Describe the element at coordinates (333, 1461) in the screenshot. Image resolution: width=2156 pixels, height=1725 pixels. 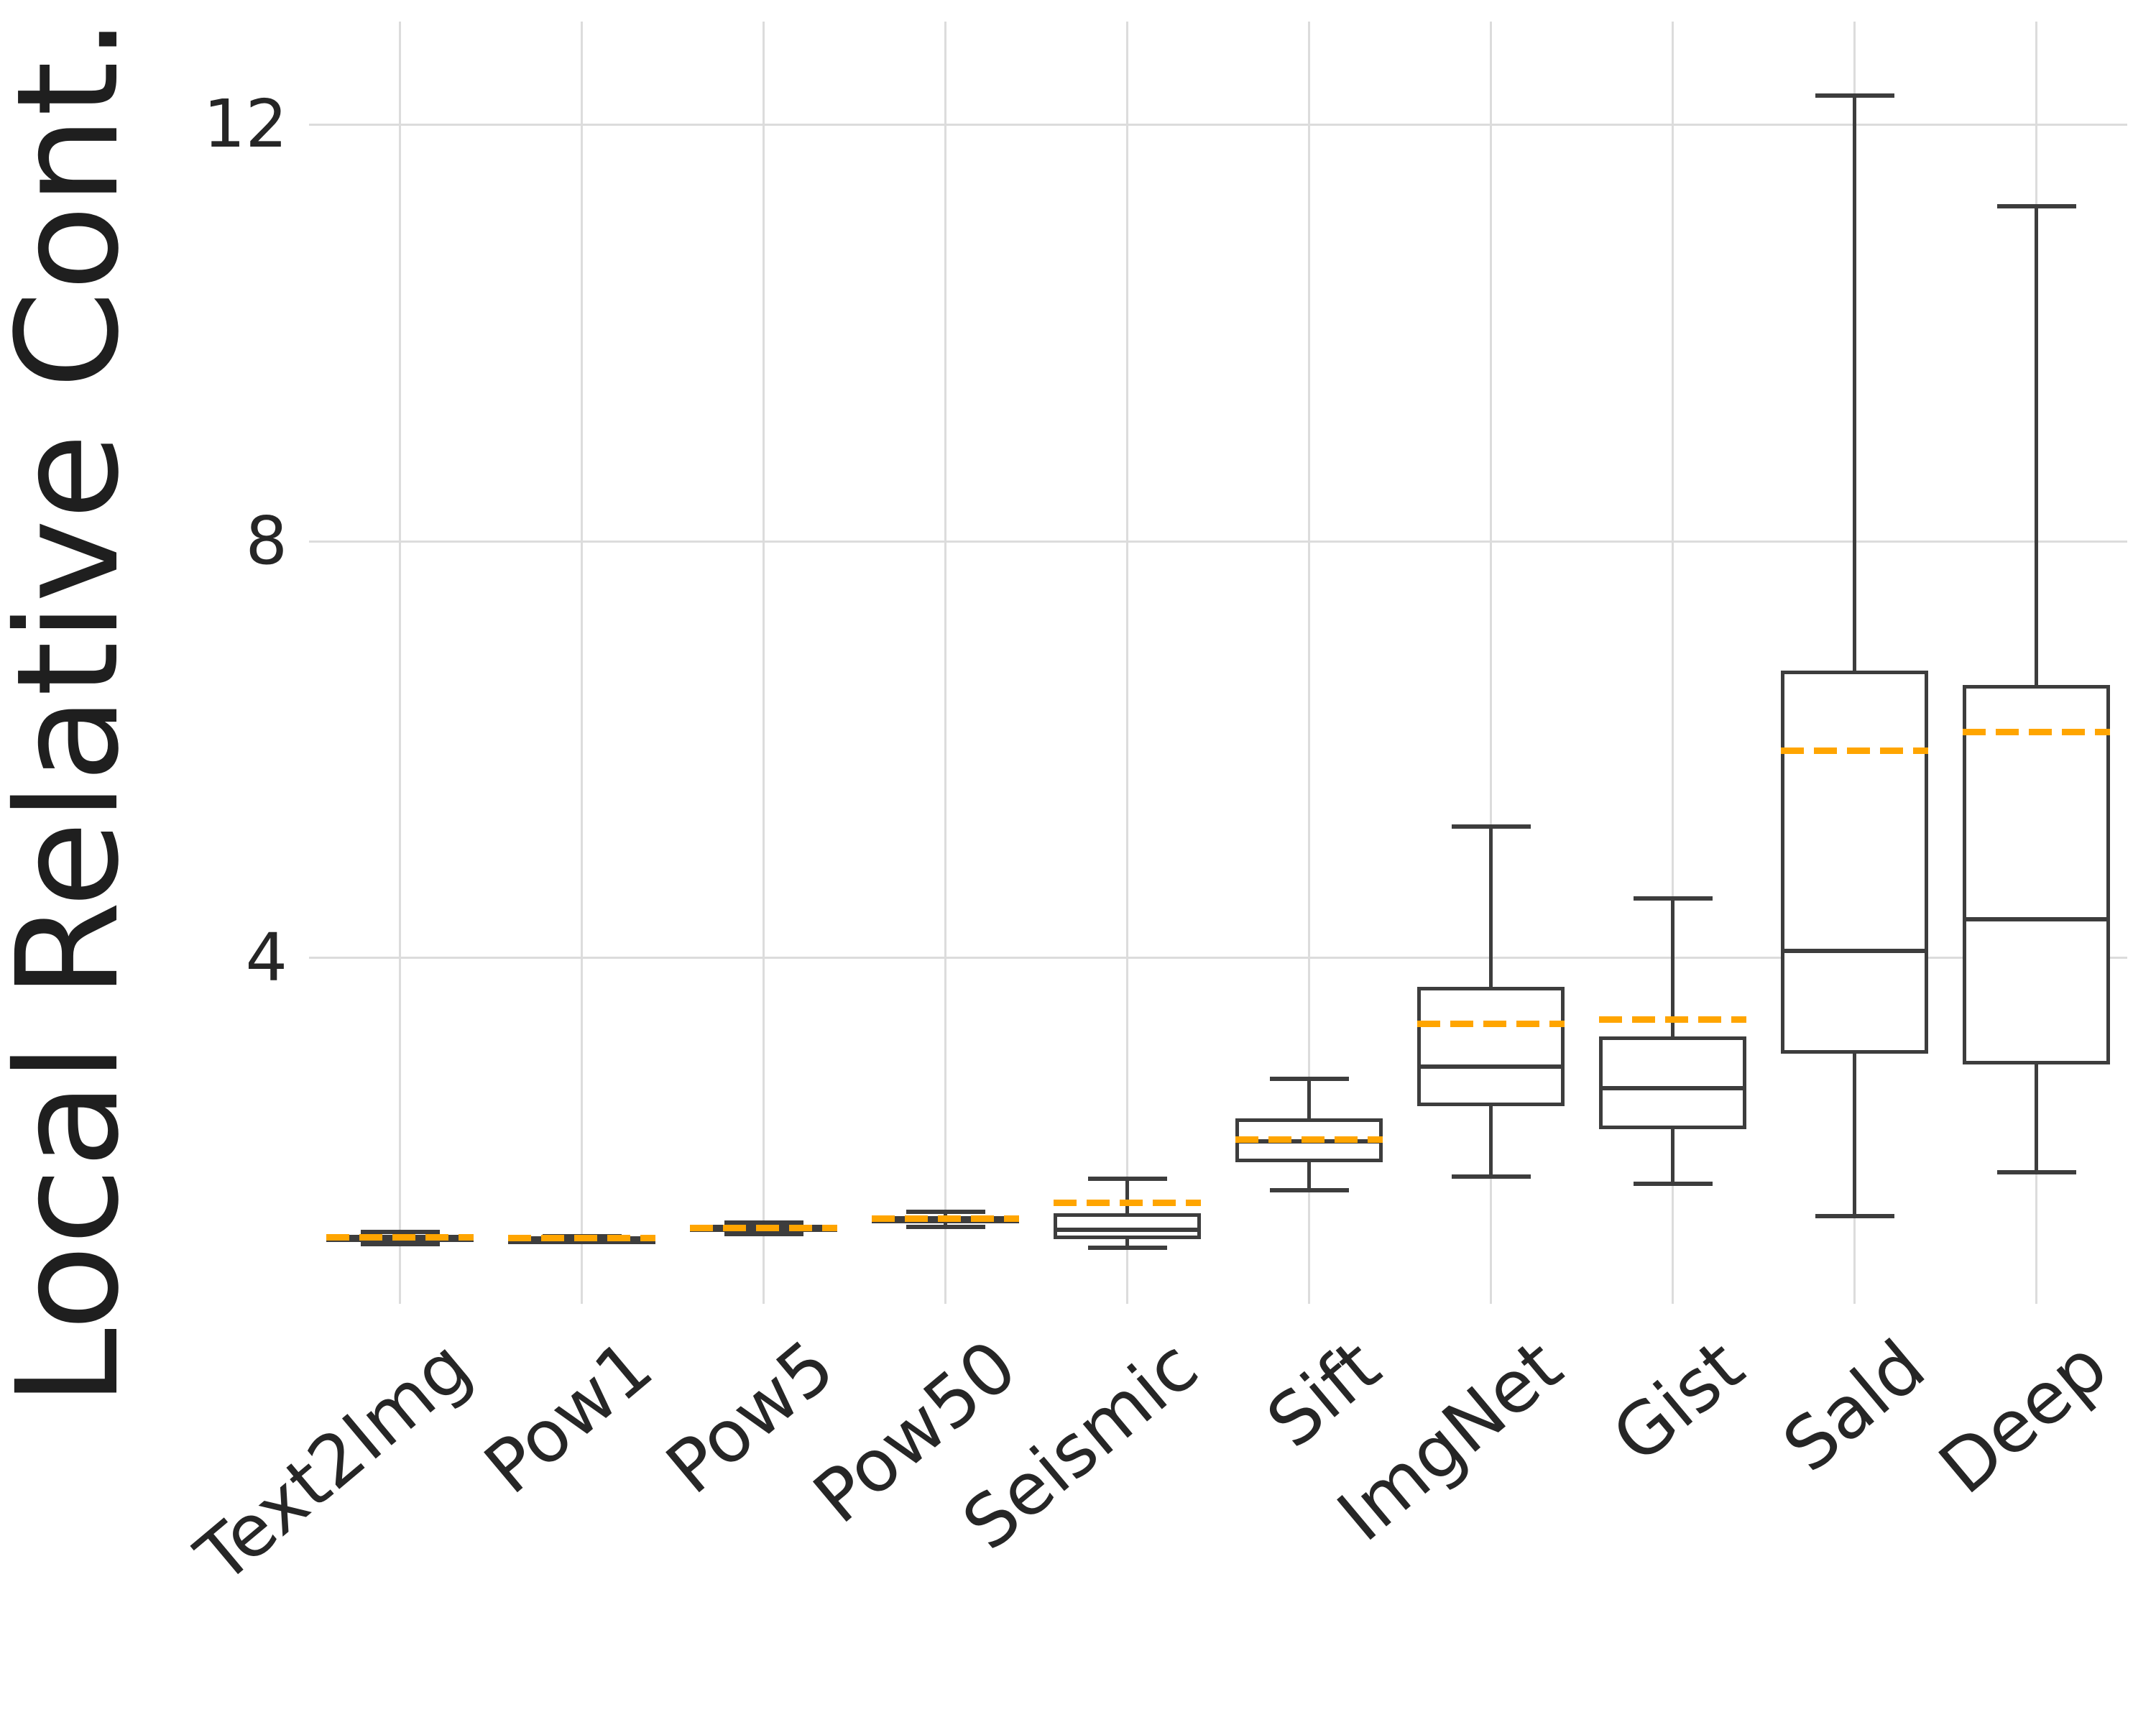
I see `x-tick-label-text2img: Text2Img` at that location.